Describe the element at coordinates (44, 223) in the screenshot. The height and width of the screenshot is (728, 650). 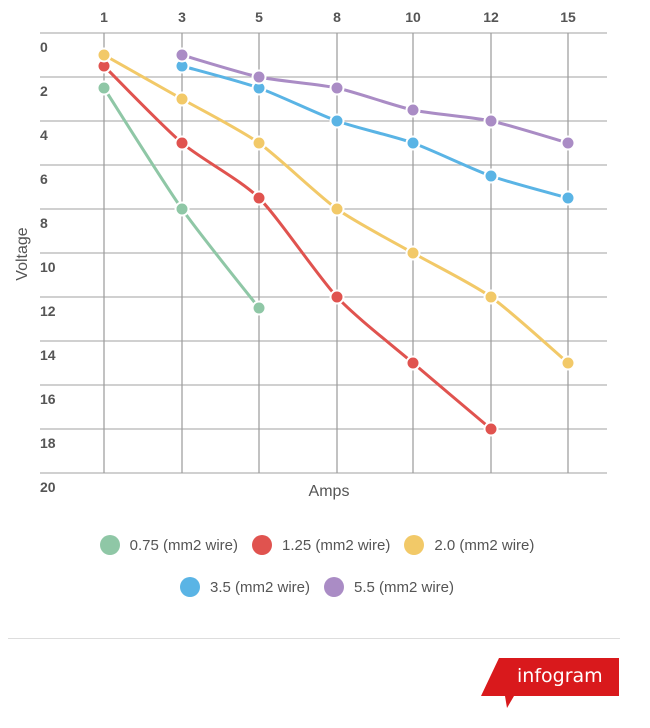
I see `y-tick-label: 8` at that location.